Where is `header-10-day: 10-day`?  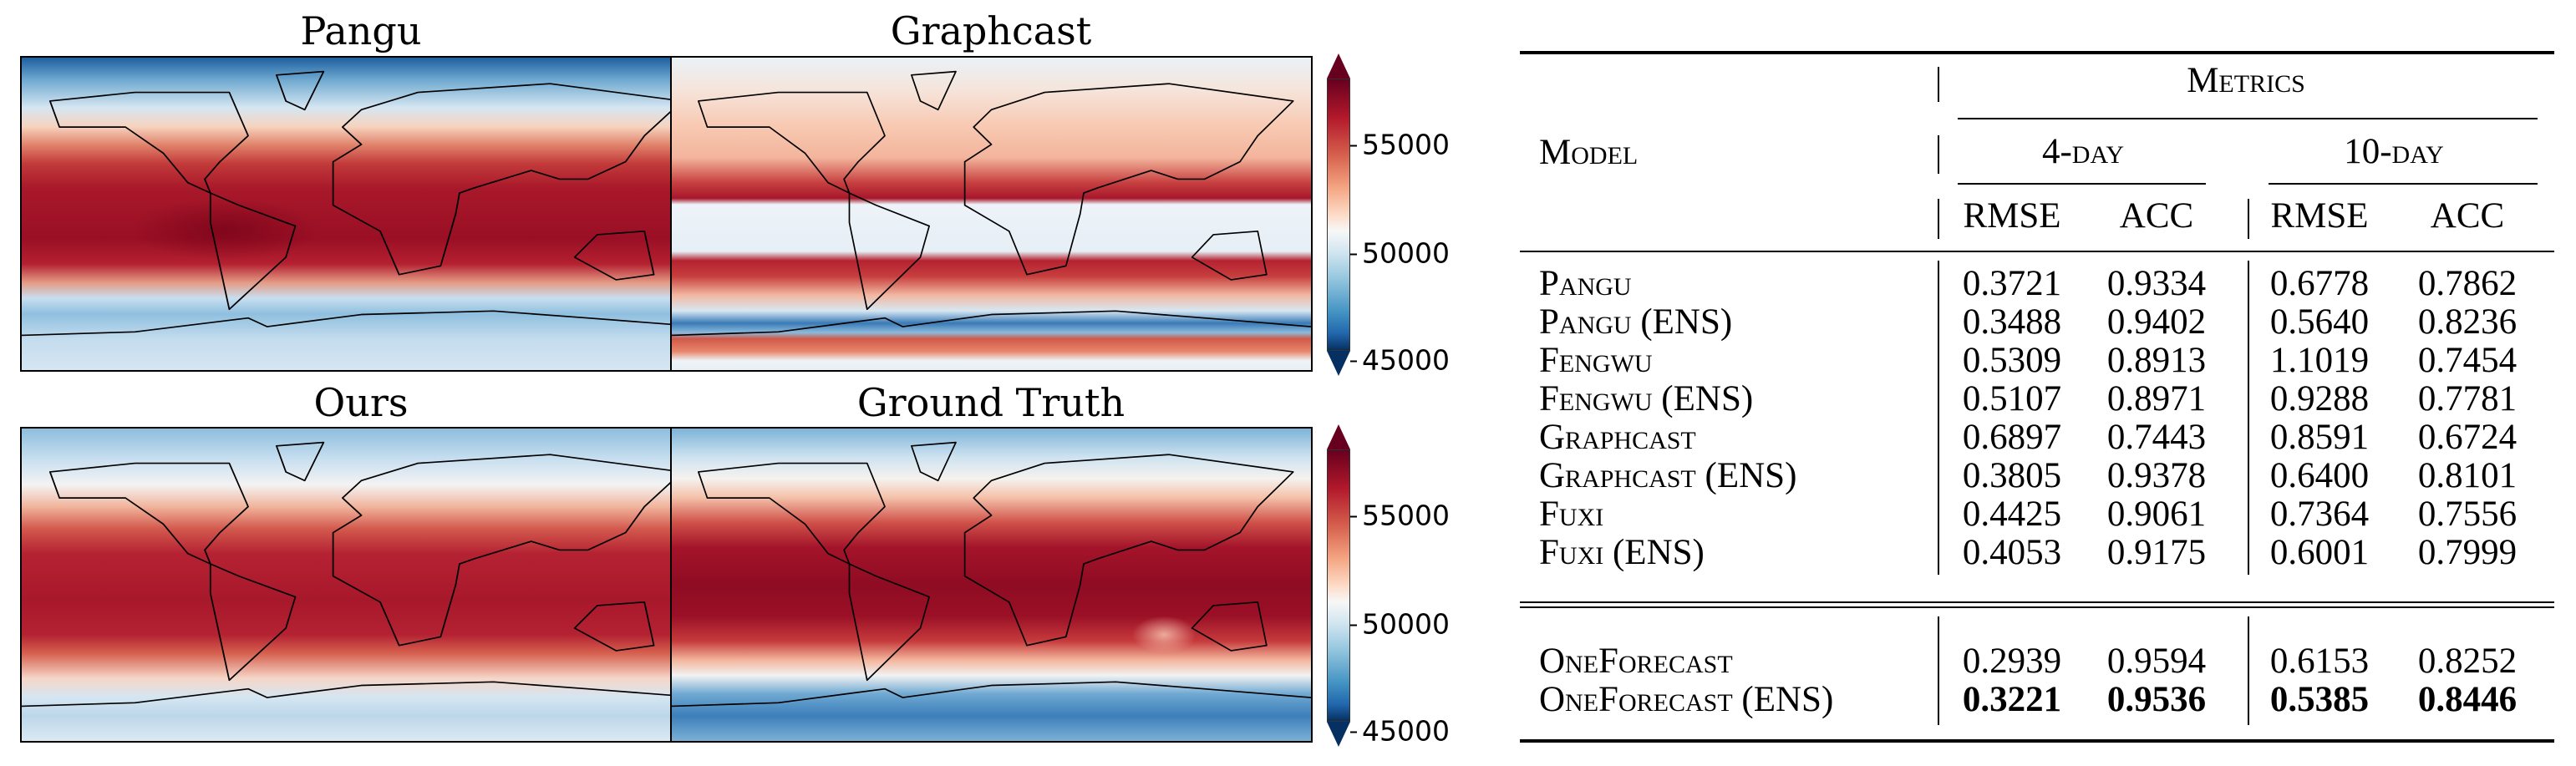 header-10-day: 10-day is located at coordinates (2394, 151).